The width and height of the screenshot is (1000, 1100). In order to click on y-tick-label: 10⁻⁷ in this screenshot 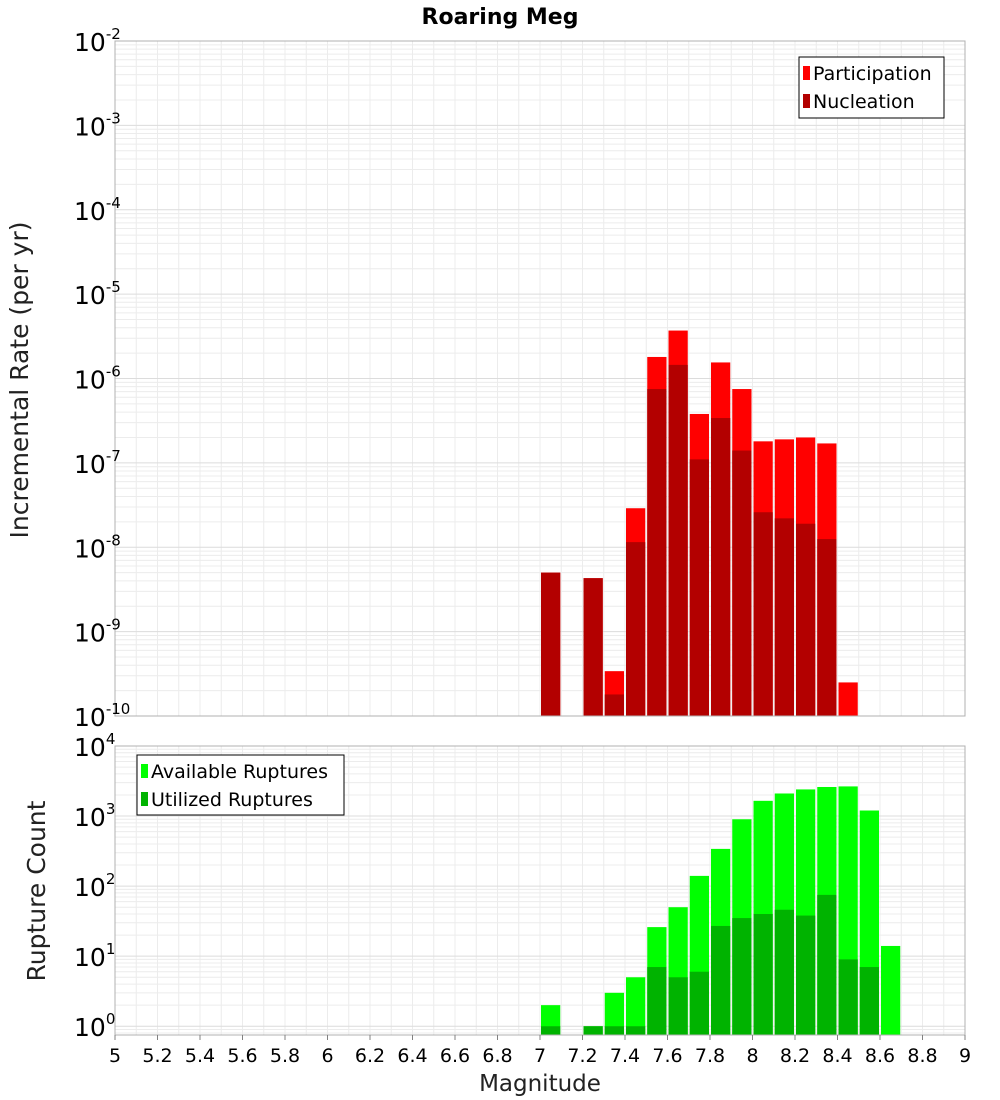, I will do `click(97, 463)`.